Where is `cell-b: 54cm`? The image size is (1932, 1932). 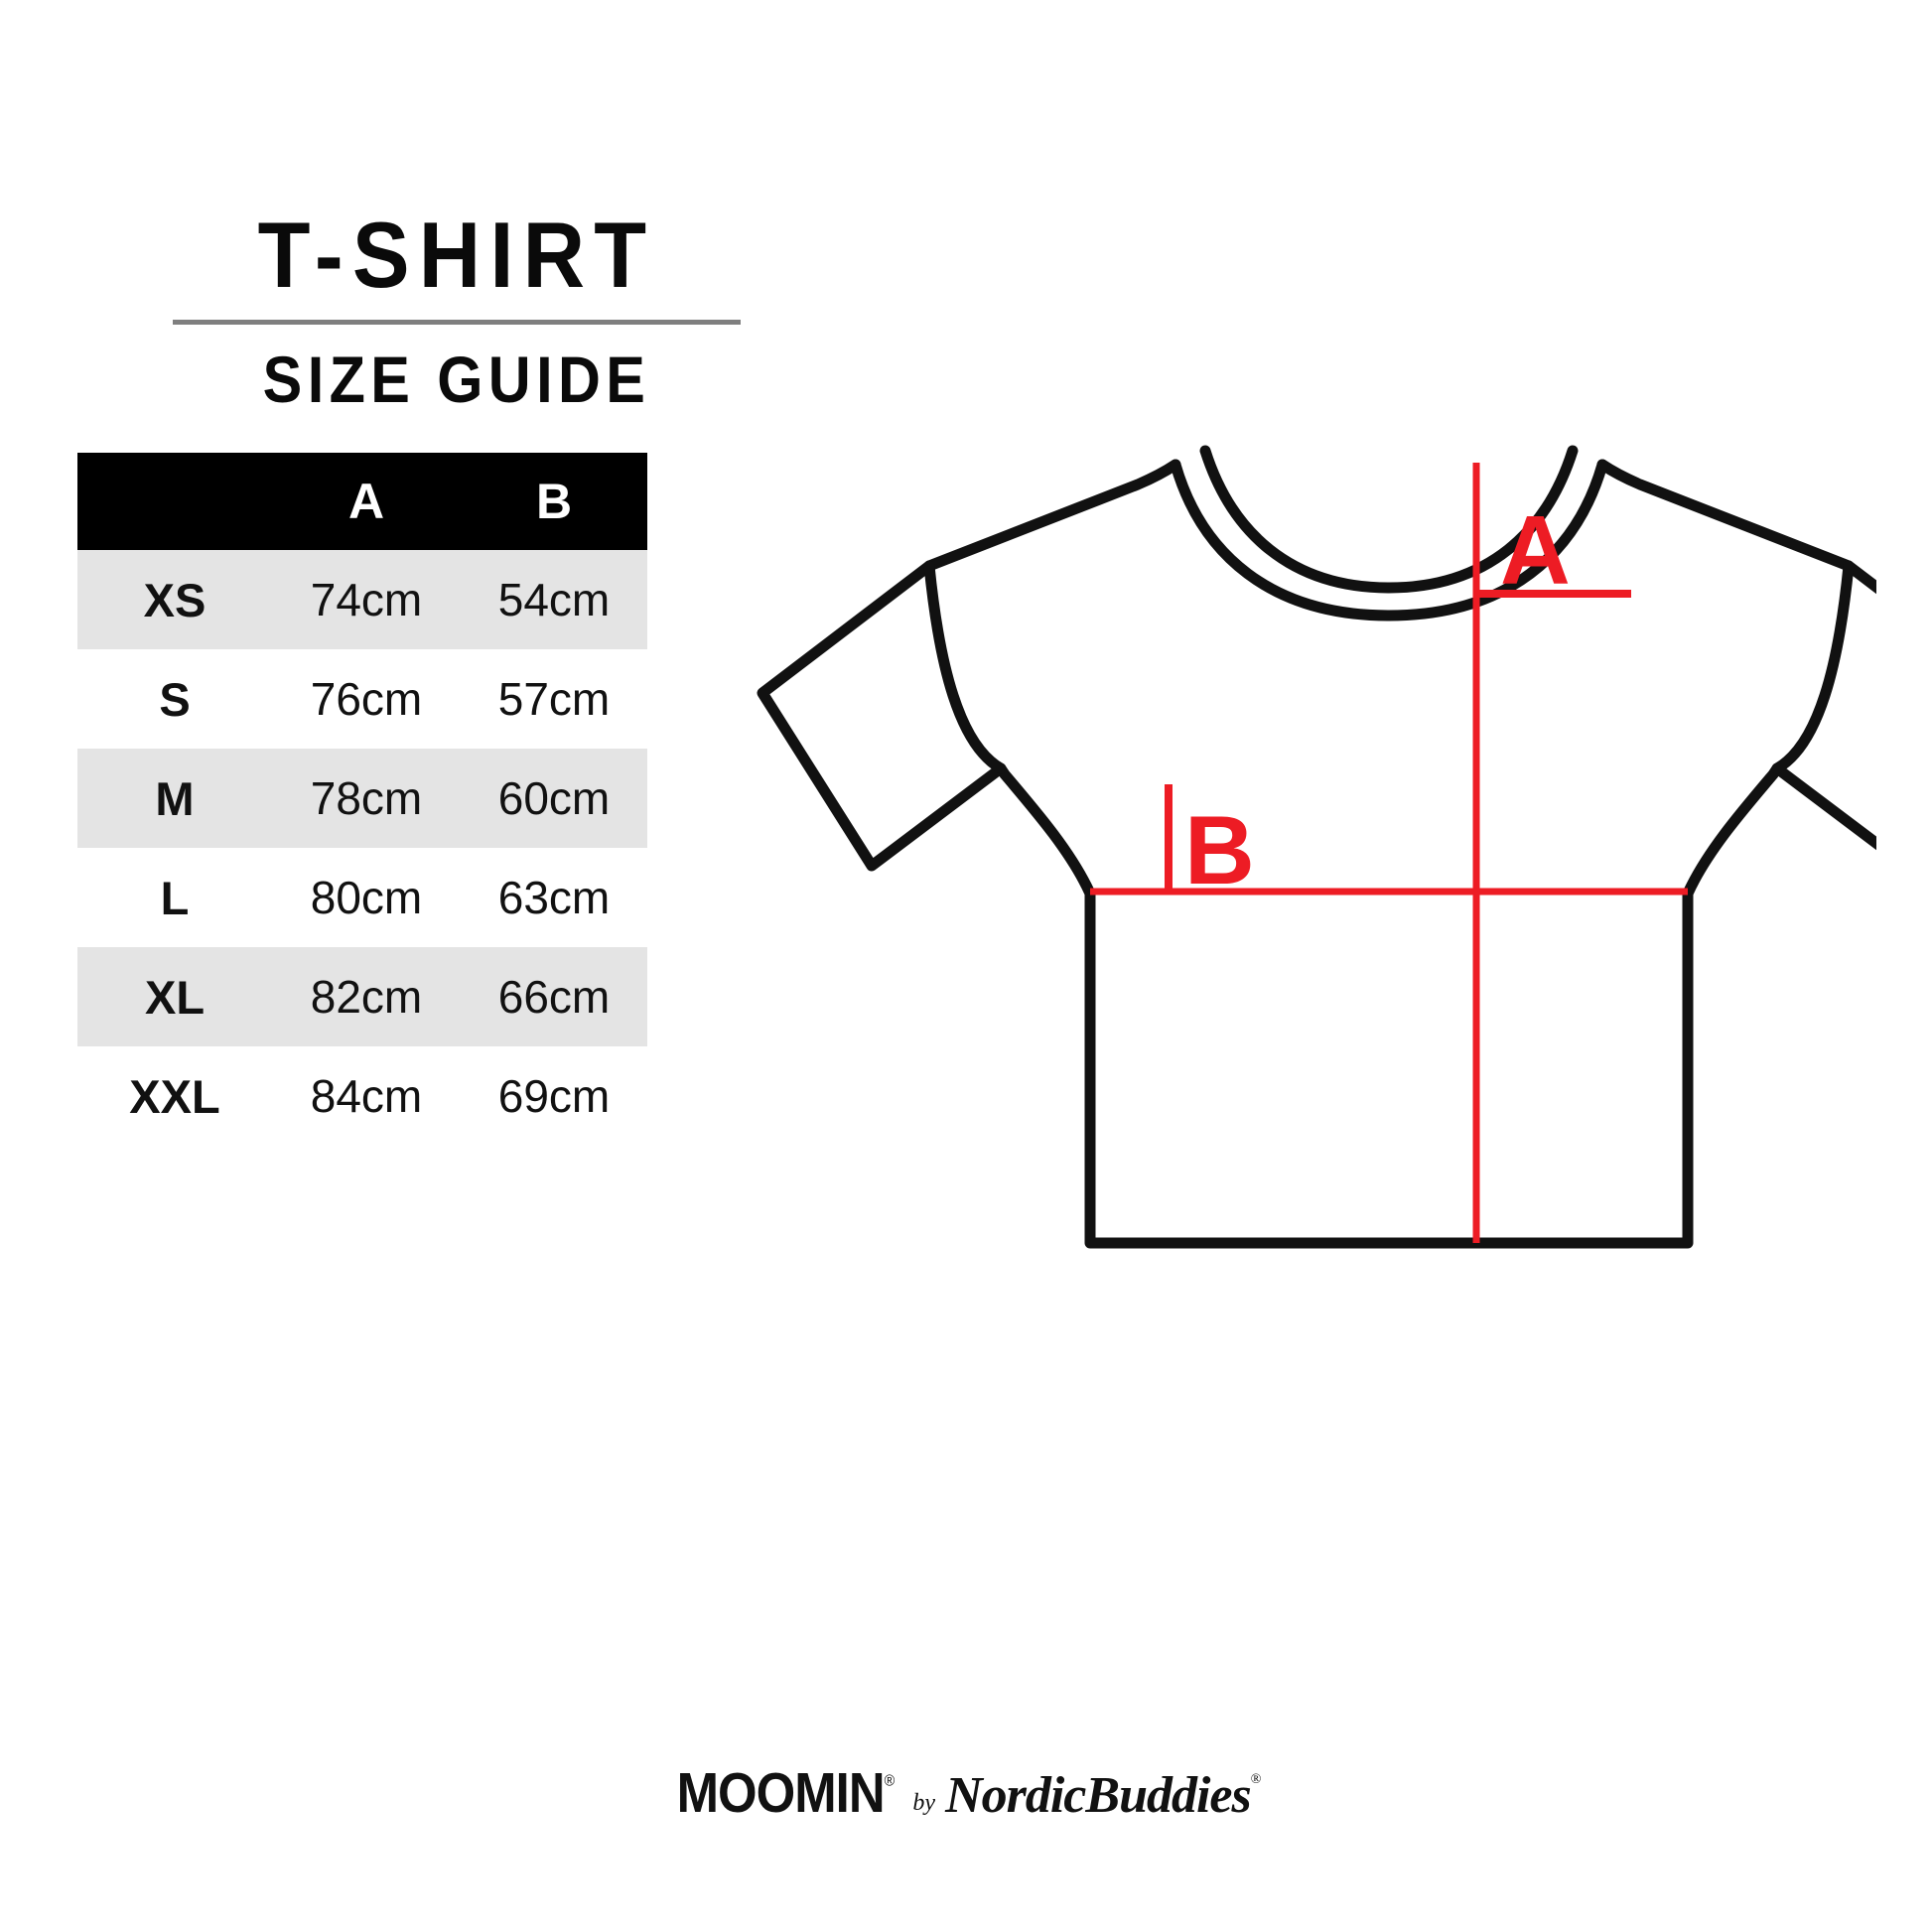
cell-b: 54cm is located at coordinates (554, 599).